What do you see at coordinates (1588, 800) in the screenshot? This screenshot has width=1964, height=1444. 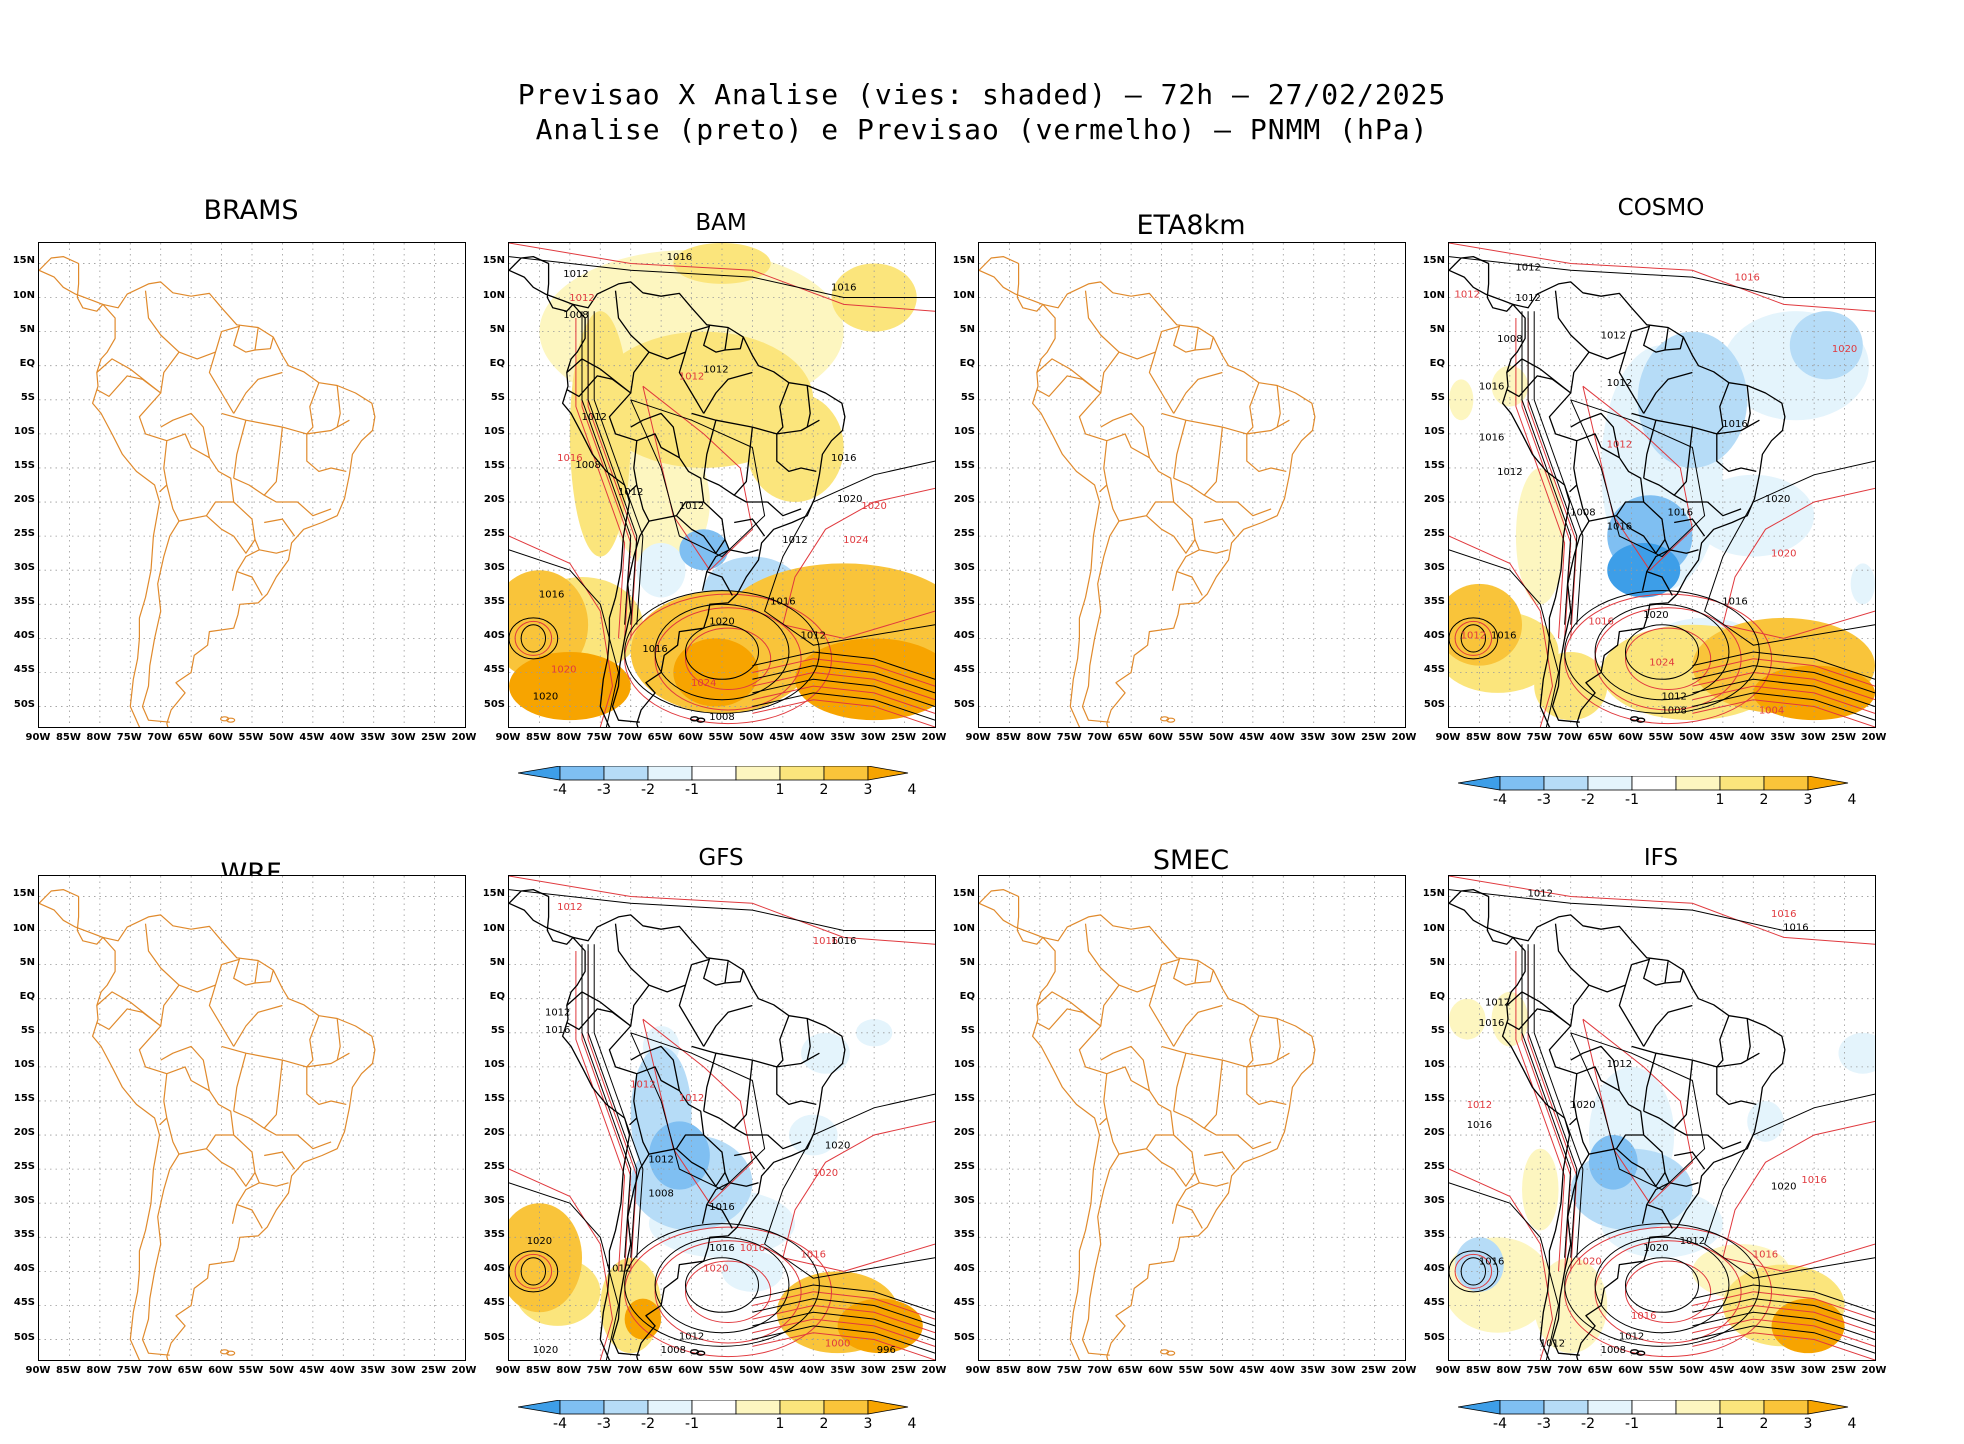 I see `colorbar-label: -2` at bounding box center [1588, 800].